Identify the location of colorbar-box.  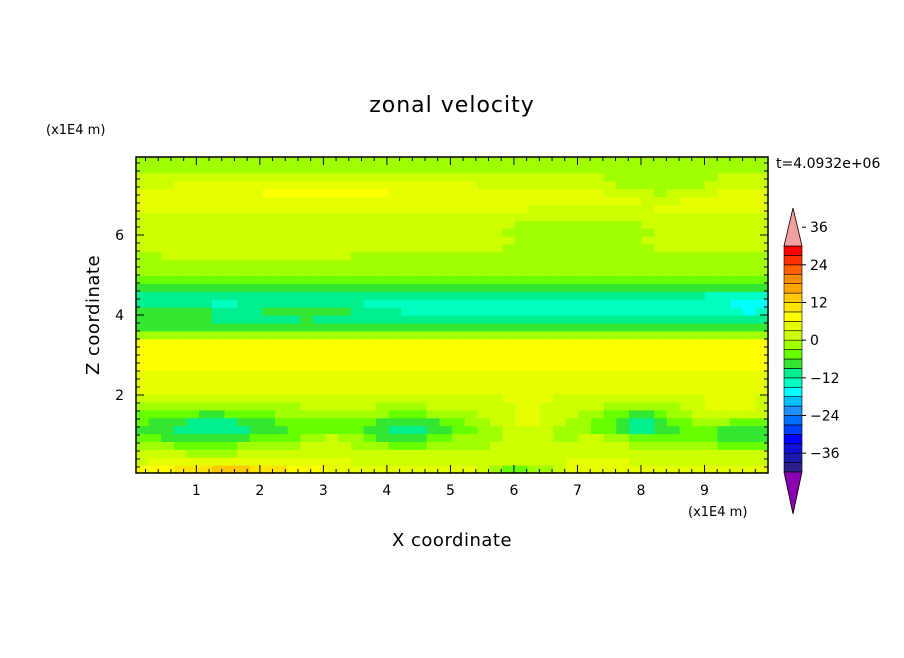
(793, 278).